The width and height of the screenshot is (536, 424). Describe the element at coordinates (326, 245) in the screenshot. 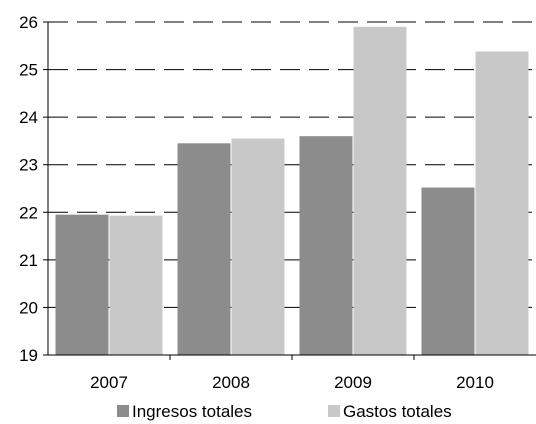

I see `bar-ingresos-2009` at that location.